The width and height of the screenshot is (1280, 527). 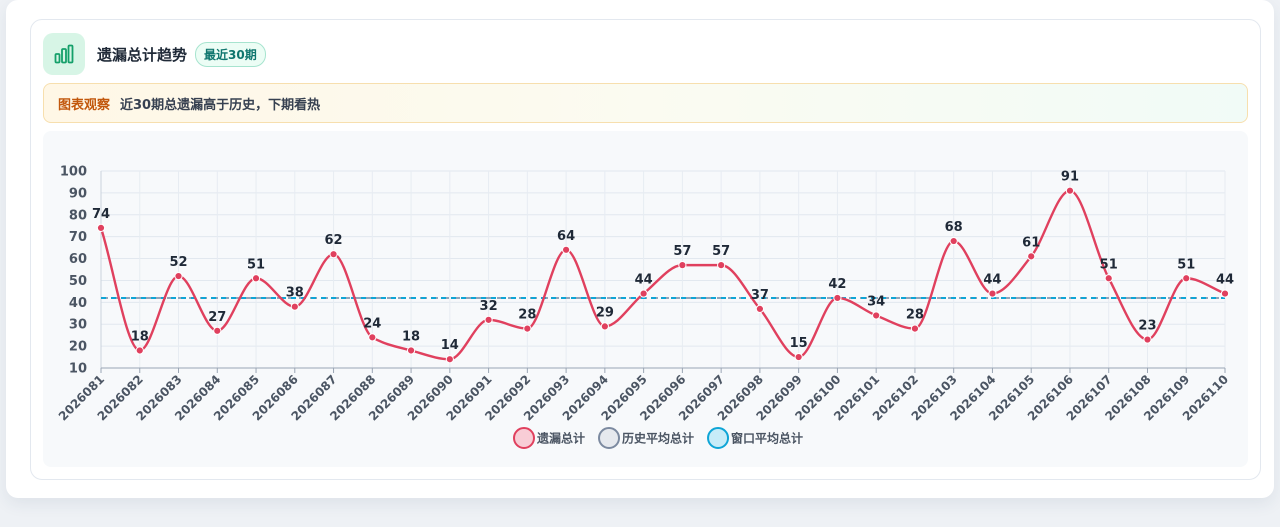 I want to click on y-tick-label: 80, so click(x=78, y=215).